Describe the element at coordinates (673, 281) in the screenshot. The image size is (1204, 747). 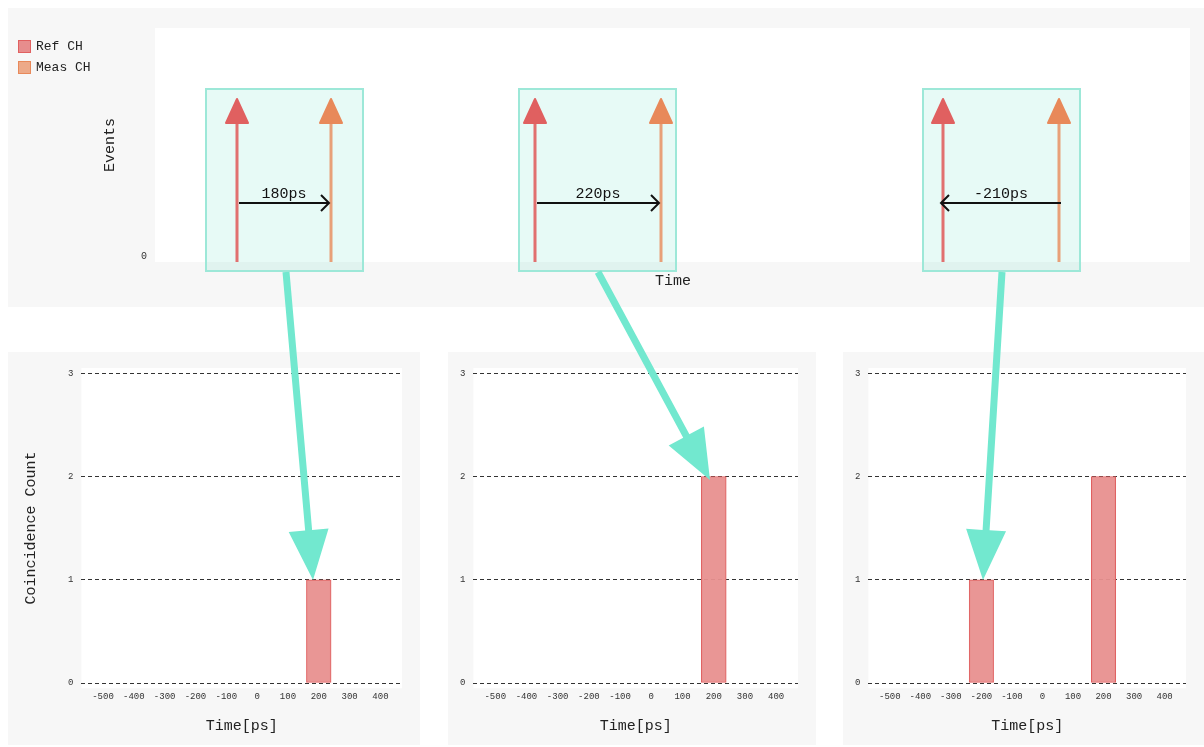
I see `text: Time` at that location.